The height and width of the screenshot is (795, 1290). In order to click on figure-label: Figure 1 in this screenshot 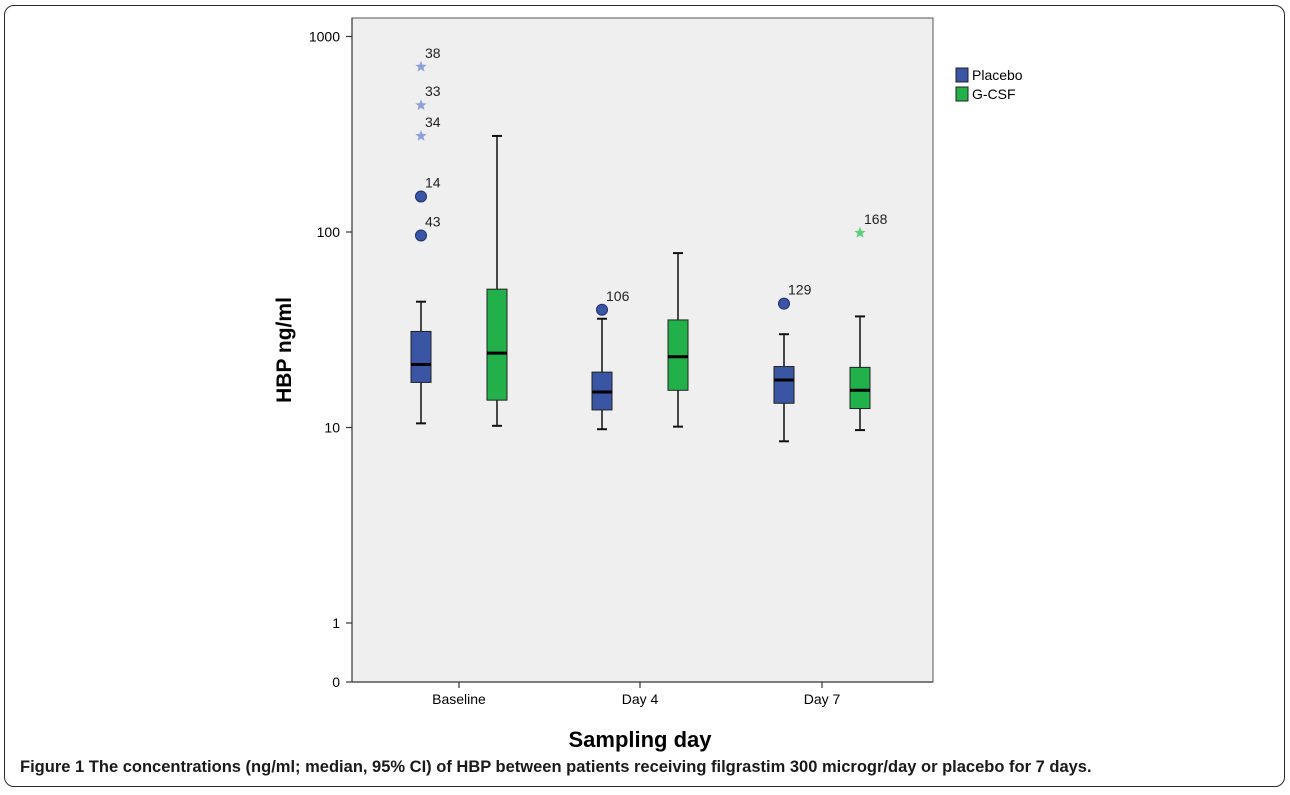, I will do `click(52, 767)`.